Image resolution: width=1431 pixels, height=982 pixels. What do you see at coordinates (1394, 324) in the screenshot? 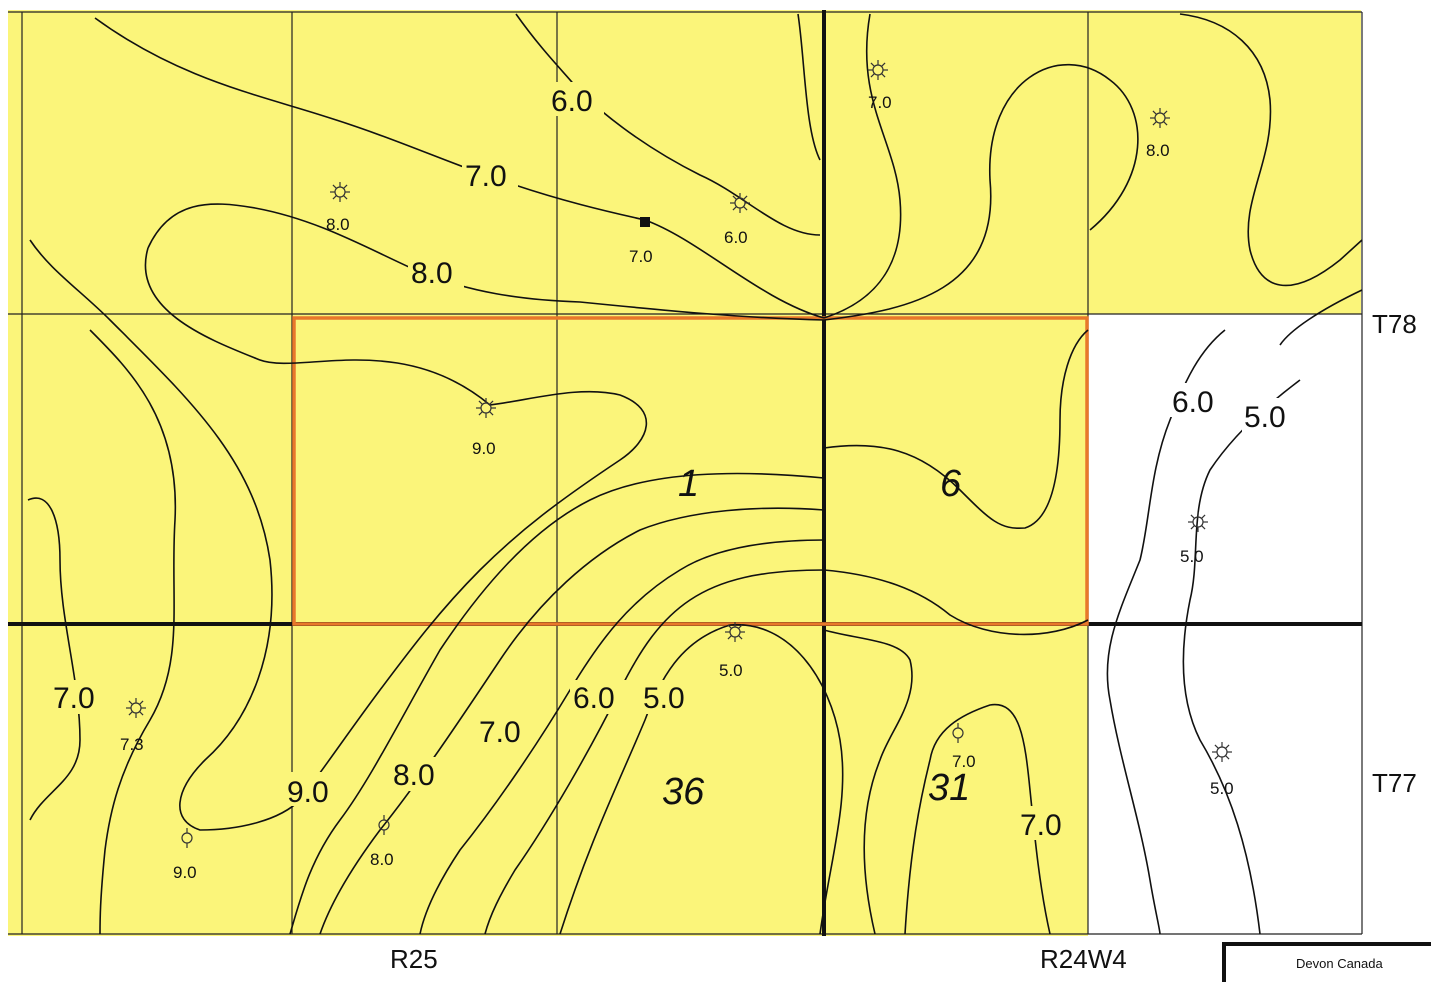
I see `township-label-t78: T78` at bounding box center [1394, 324].